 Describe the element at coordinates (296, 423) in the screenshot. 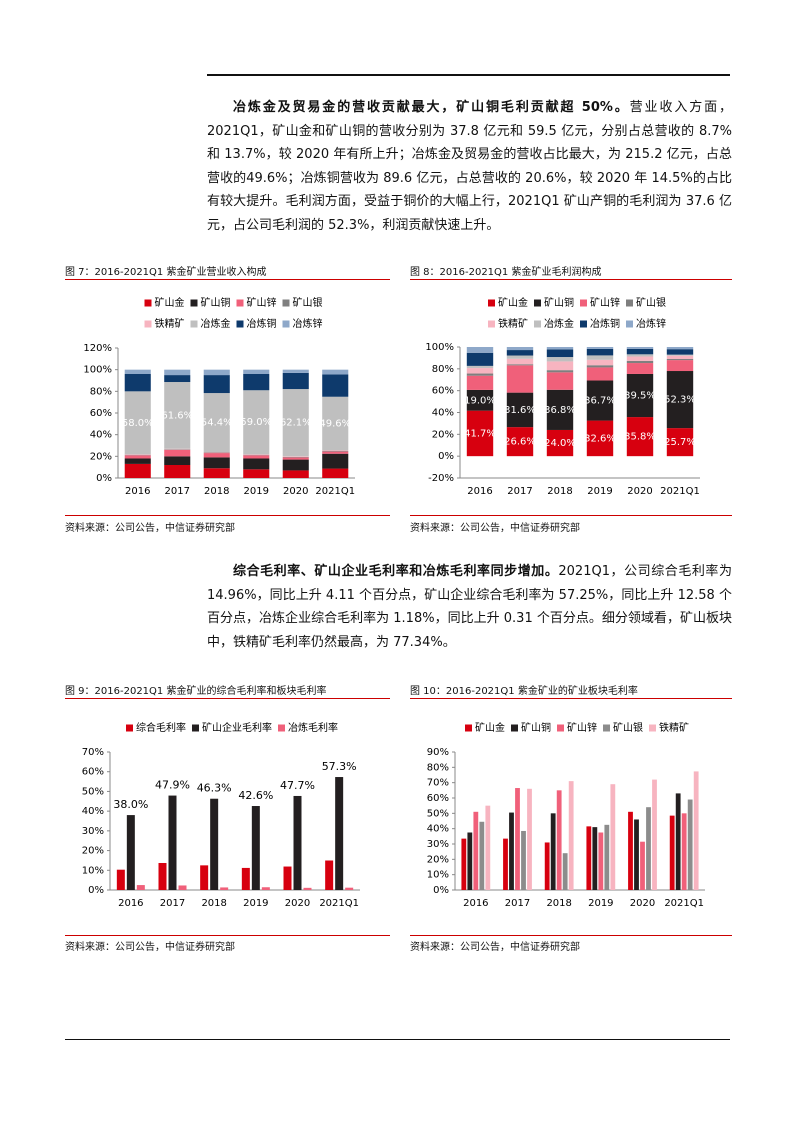

I see `data-label: 62.1%` at that location.